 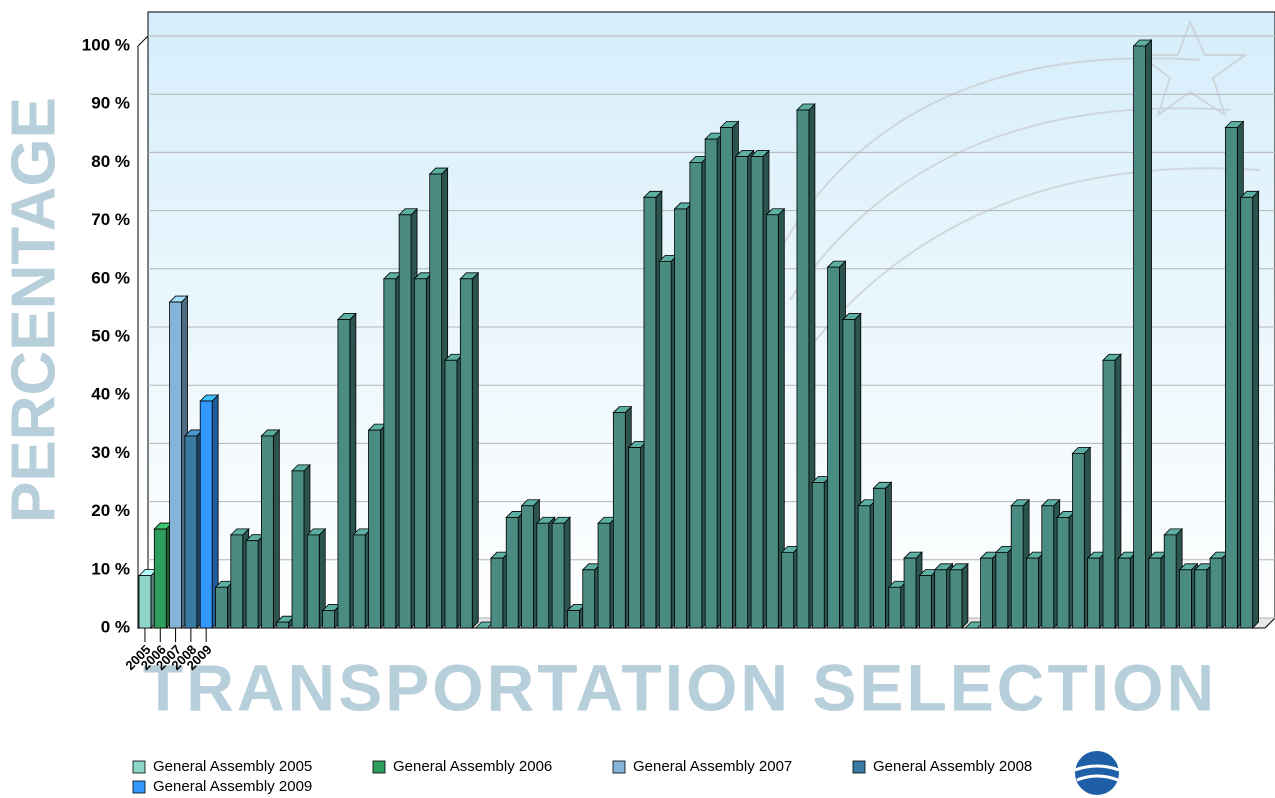 What do you see at coordinates (110, 510) in the screenshot?
I see `y-tick-label: 20 %` at bounding box center [110, 510].